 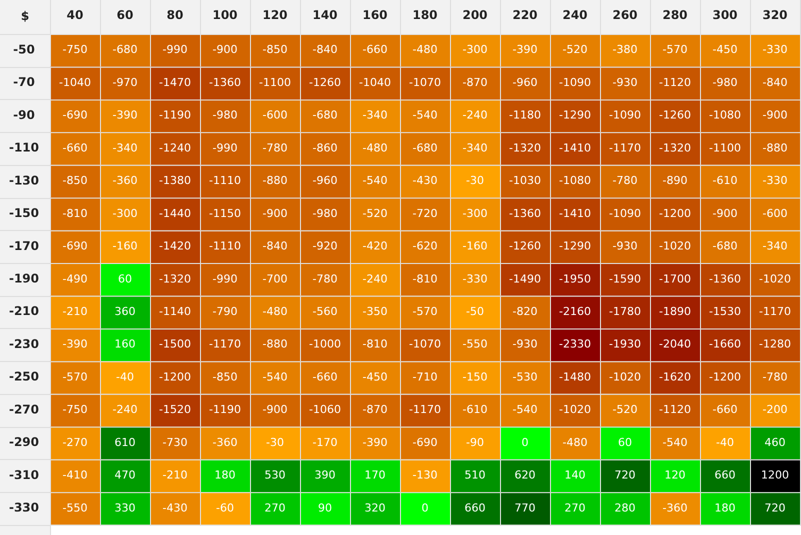 I want to click on data-label: -550, so click(x=75, y=507).